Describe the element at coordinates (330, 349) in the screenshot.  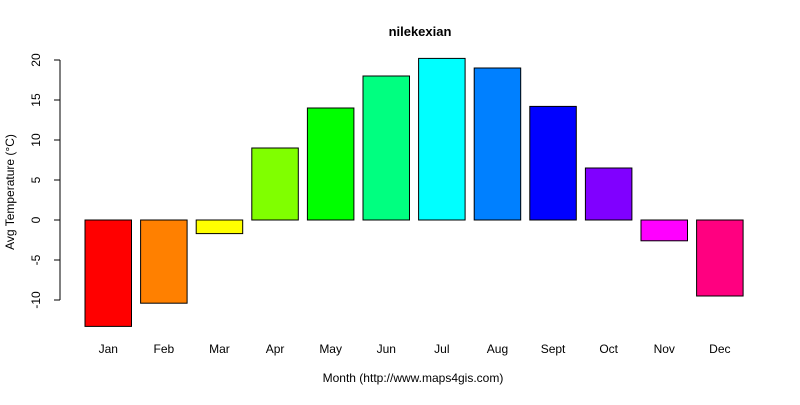
I see `x-tick-label: May` at that location.